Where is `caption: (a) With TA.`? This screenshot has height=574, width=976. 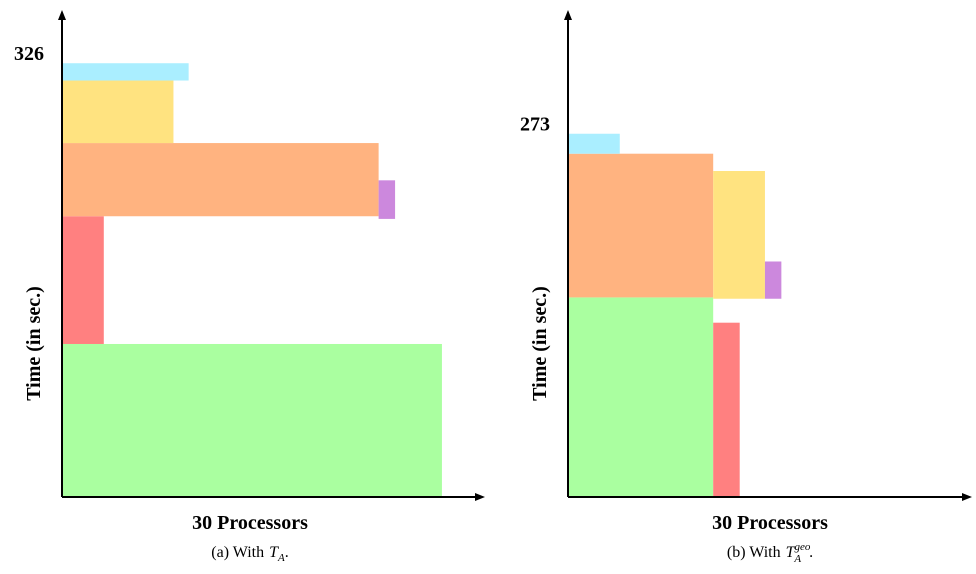
caption: (a) With TA. is located at coordinates (249, 554).